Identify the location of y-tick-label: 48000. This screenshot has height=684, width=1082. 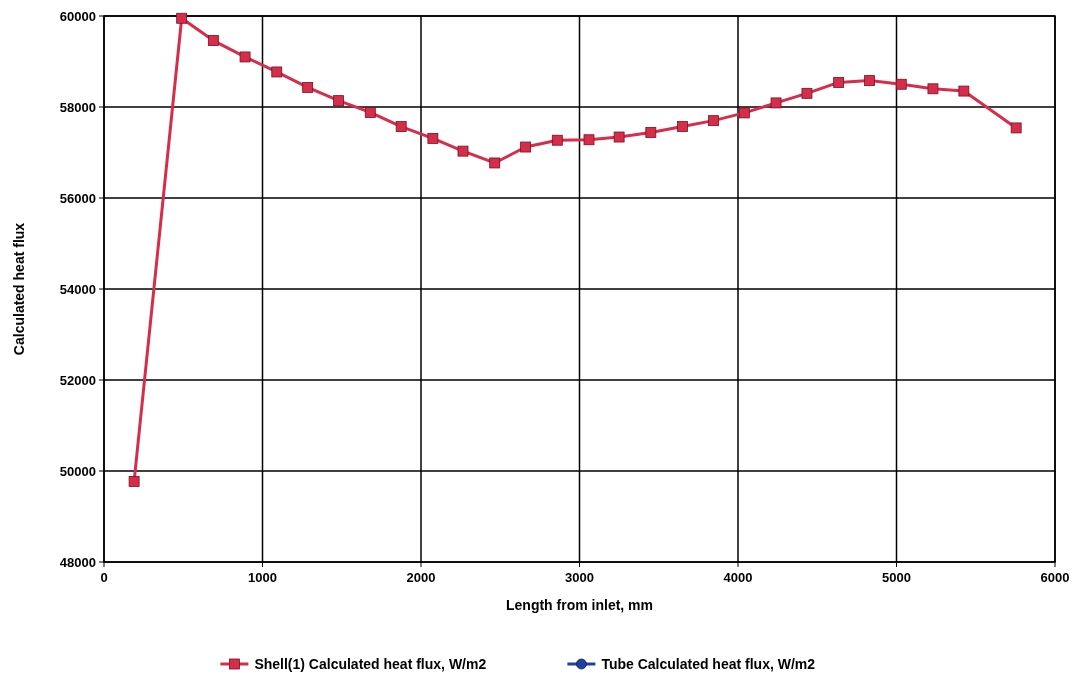
(77, 562).